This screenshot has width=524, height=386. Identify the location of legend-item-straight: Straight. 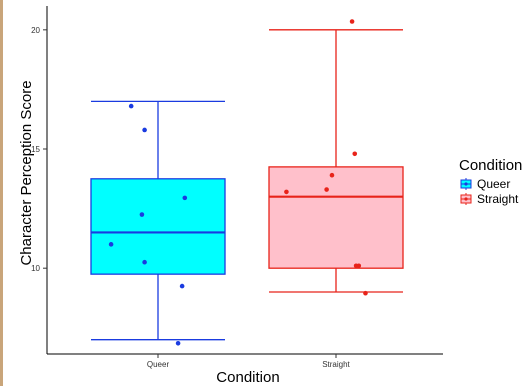
(489, 199).